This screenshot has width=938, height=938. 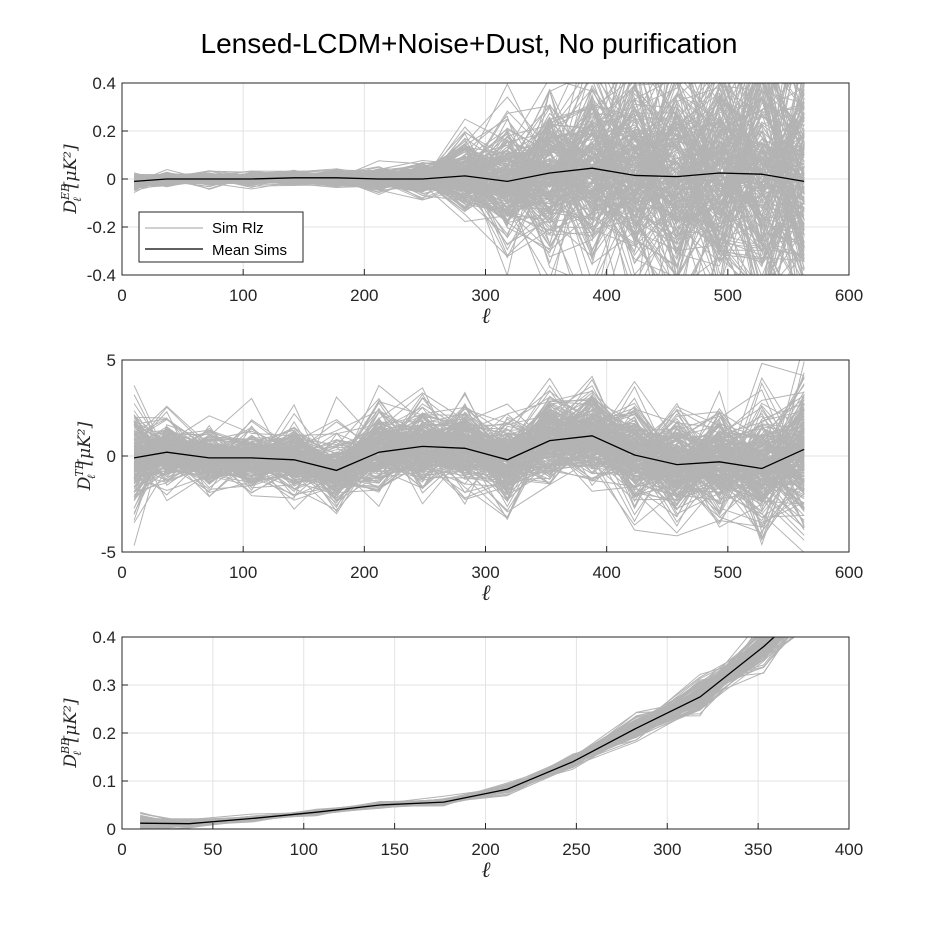 I want to click on mean-tb, so click(x=469, y=453).